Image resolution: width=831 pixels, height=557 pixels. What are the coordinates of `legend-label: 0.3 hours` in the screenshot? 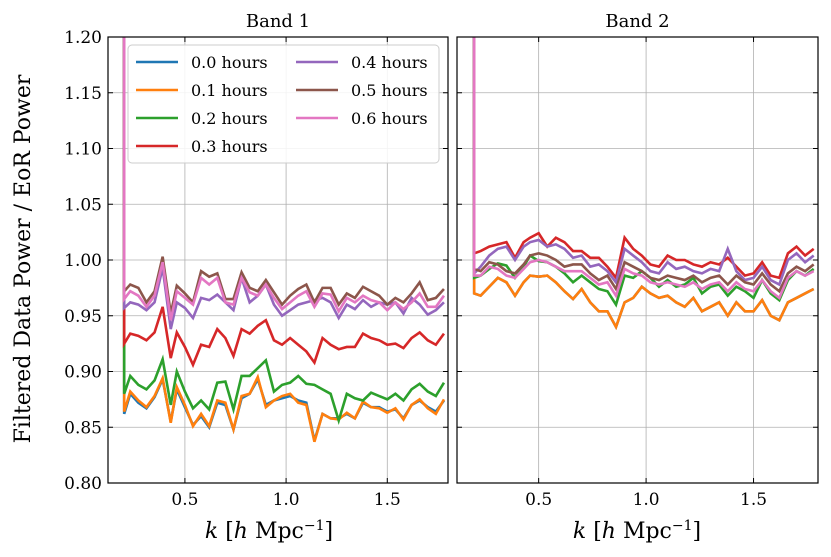 It's located at (229, 146).